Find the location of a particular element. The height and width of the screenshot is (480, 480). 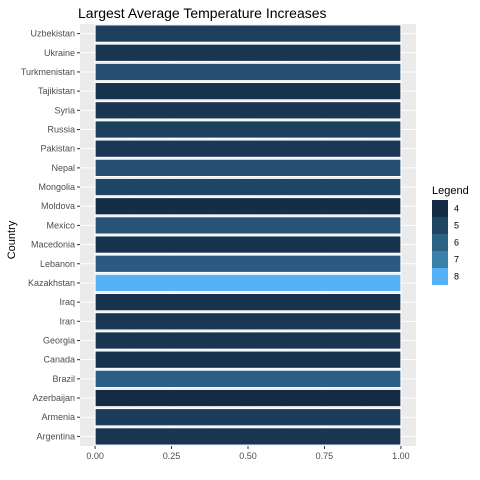

bar-nepal is located at coordinates (248, 167).